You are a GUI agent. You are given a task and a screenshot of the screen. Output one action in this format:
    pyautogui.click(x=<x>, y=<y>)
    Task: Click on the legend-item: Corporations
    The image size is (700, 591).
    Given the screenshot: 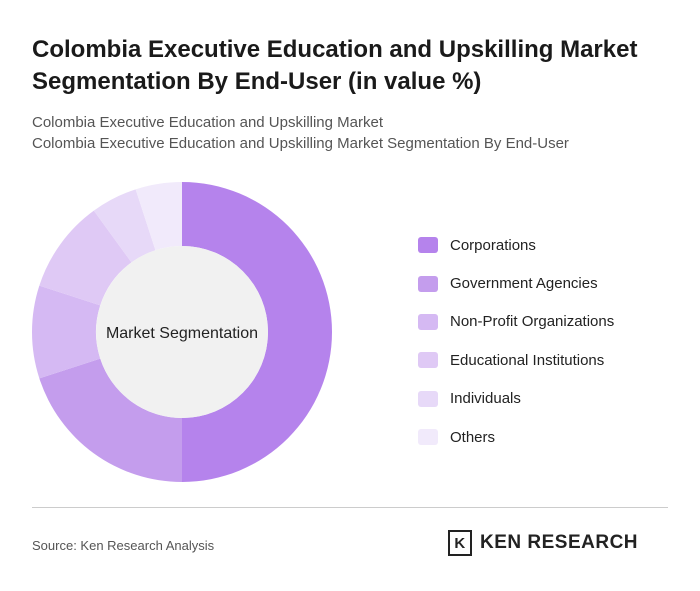 What is the action you would take?
    pyautogui.click(x=516, y=245)
    